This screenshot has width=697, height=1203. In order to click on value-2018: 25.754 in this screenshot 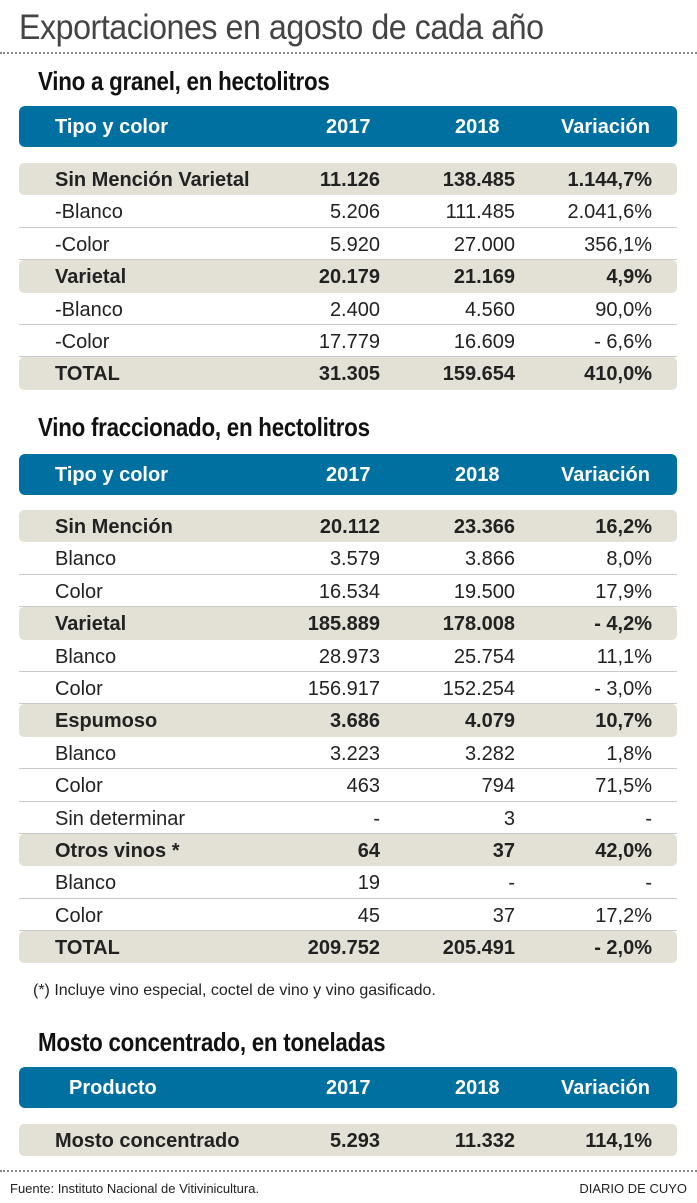, I will do `click(484, 656)`.